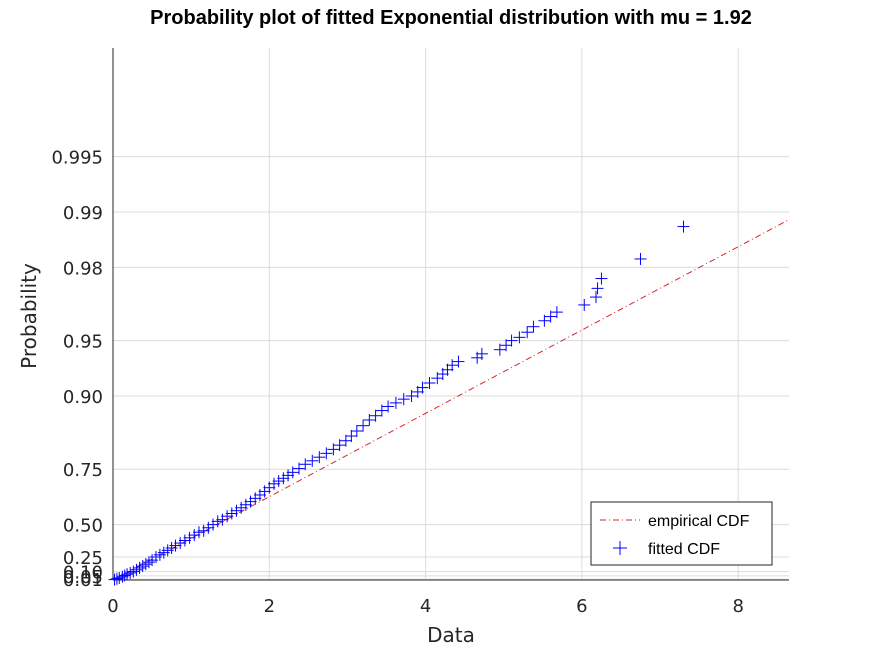  What do you see at coordinates (112, 606) in the screenshot?
I see `x-tick-label: 0` at bounding box center [112, 606].